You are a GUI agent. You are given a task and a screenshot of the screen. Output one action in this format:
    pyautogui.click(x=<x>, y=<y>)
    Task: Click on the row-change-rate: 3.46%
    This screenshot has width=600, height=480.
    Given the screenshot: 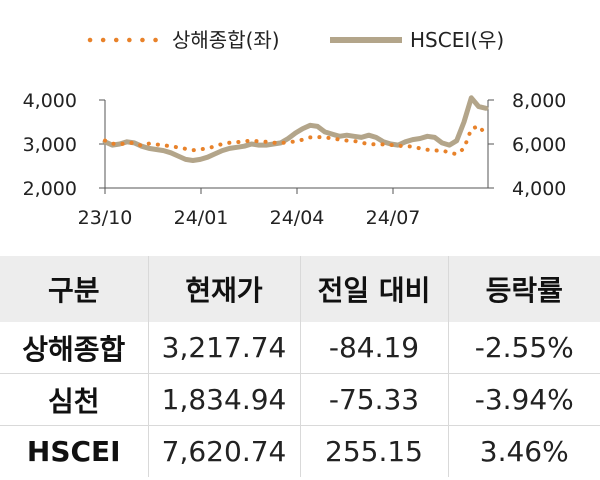 What is the action you would take?
    pyautogui.click(x=523, y=451)
    